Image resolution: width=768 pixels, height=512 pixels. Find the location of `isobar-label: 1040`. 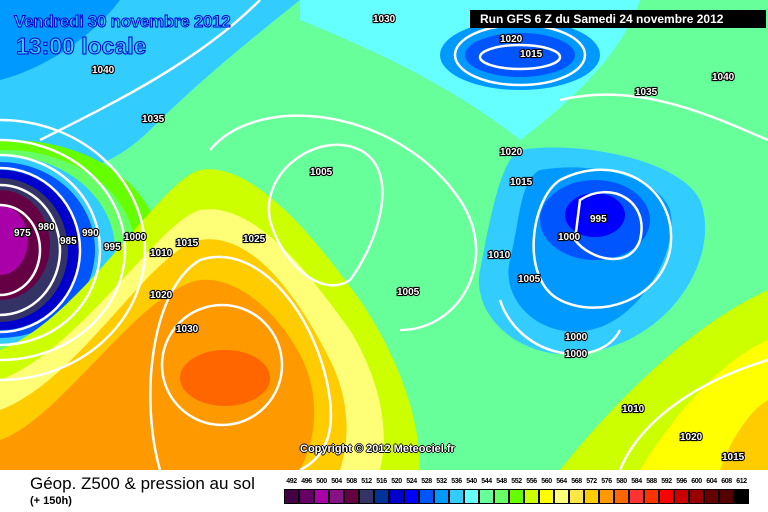

isobar-label: 1040 is located at coordinates (103, 70).